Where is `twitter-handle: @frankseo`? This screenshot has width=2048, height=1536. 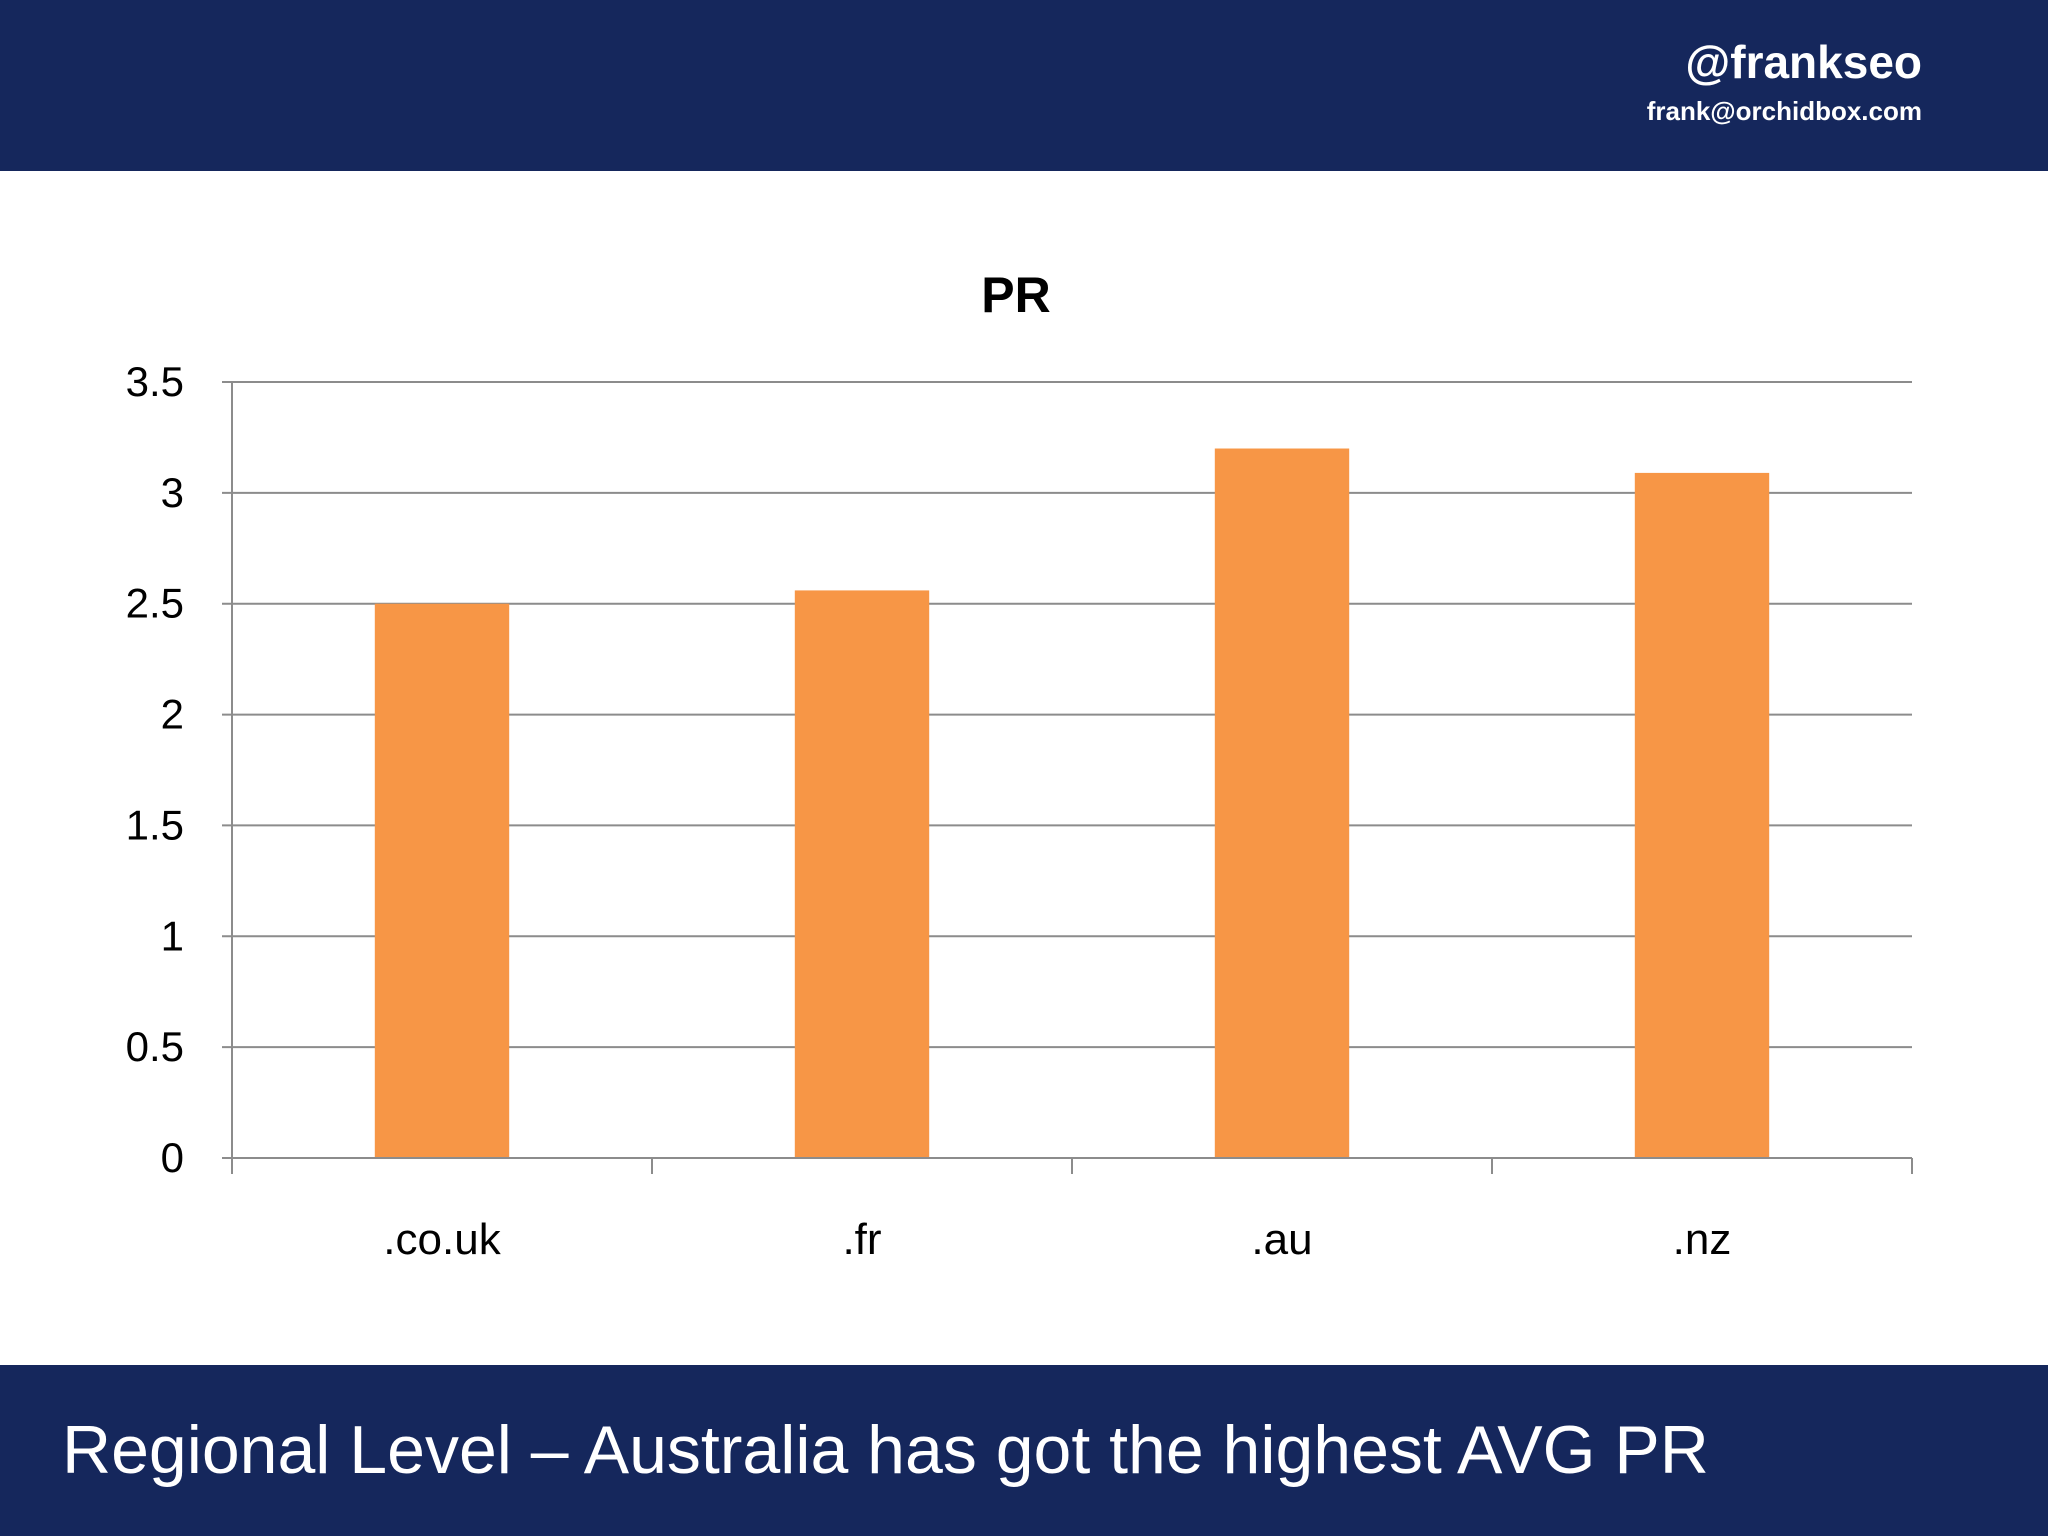 twitter-handle: @frankseo is located at coordinates (1803, 62).